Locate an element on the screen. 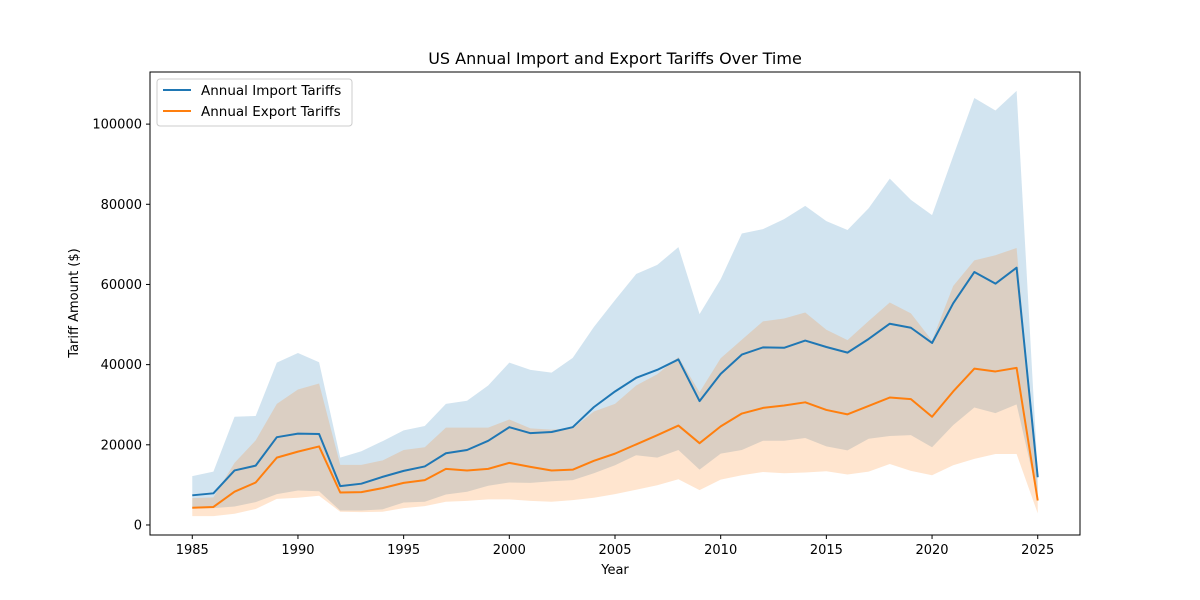  x-tick-label: 1985 is located at coordinates (192, 550).